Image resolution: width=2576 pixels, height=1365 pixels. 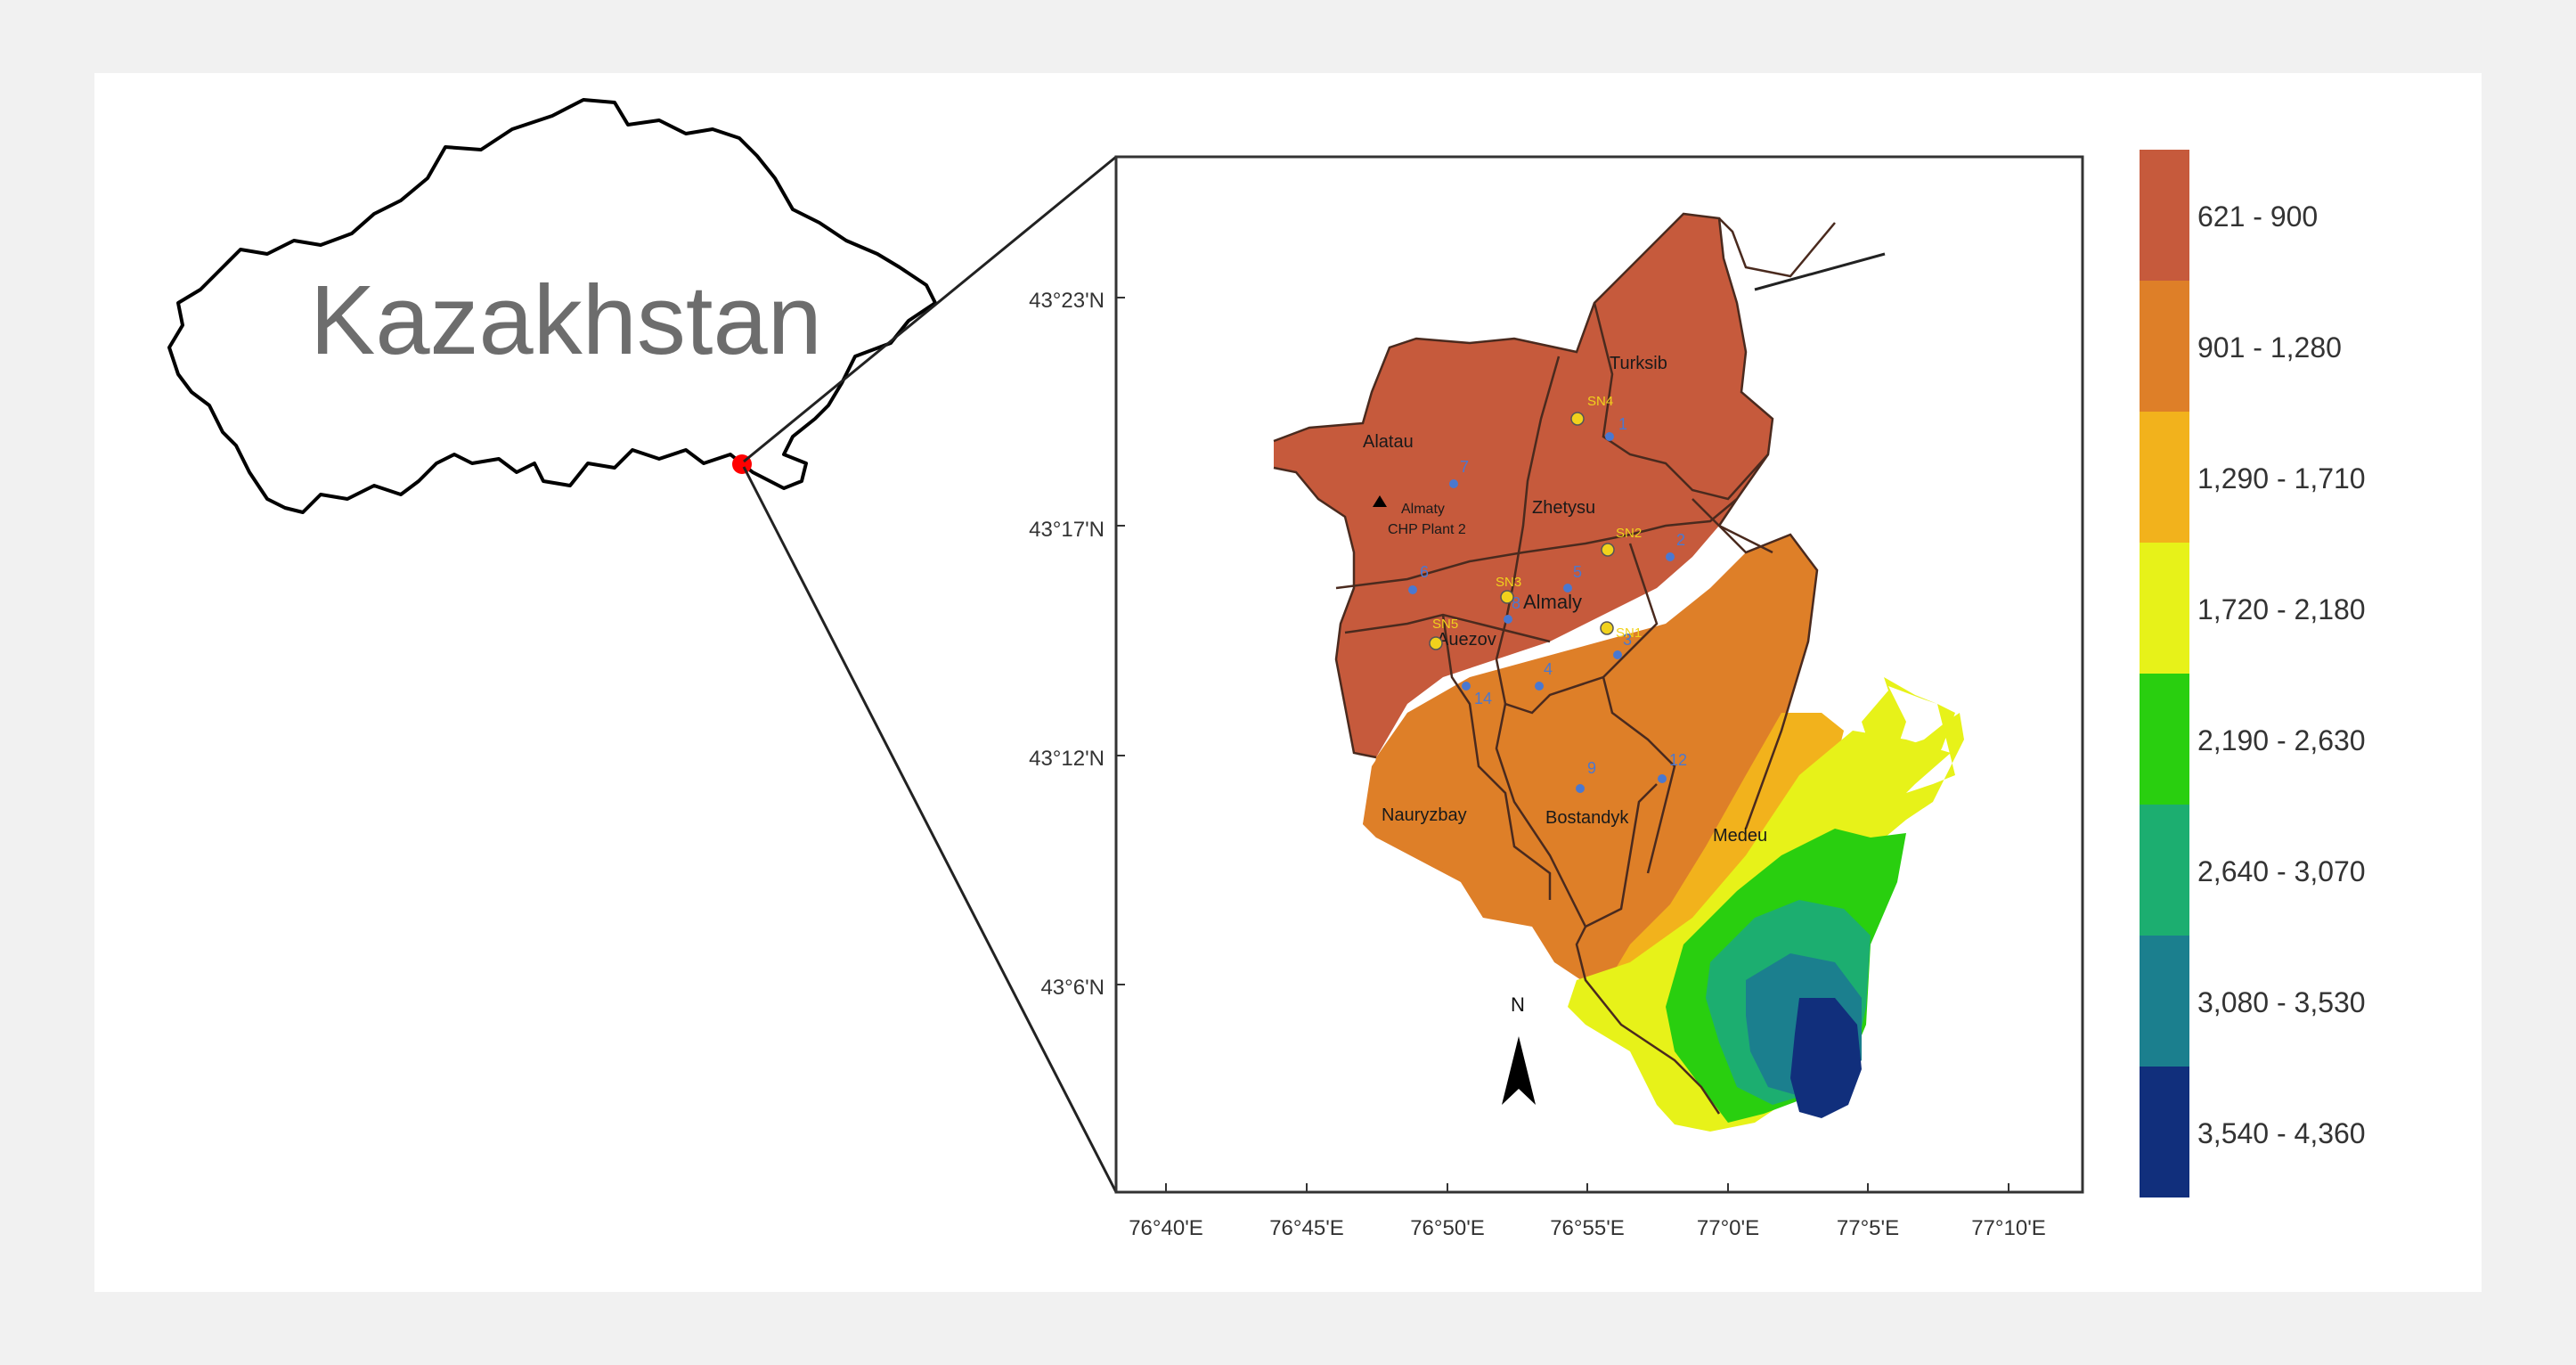 I want to click on lon-tick-label: 76°55'E, so click(x=1588, y=1228).